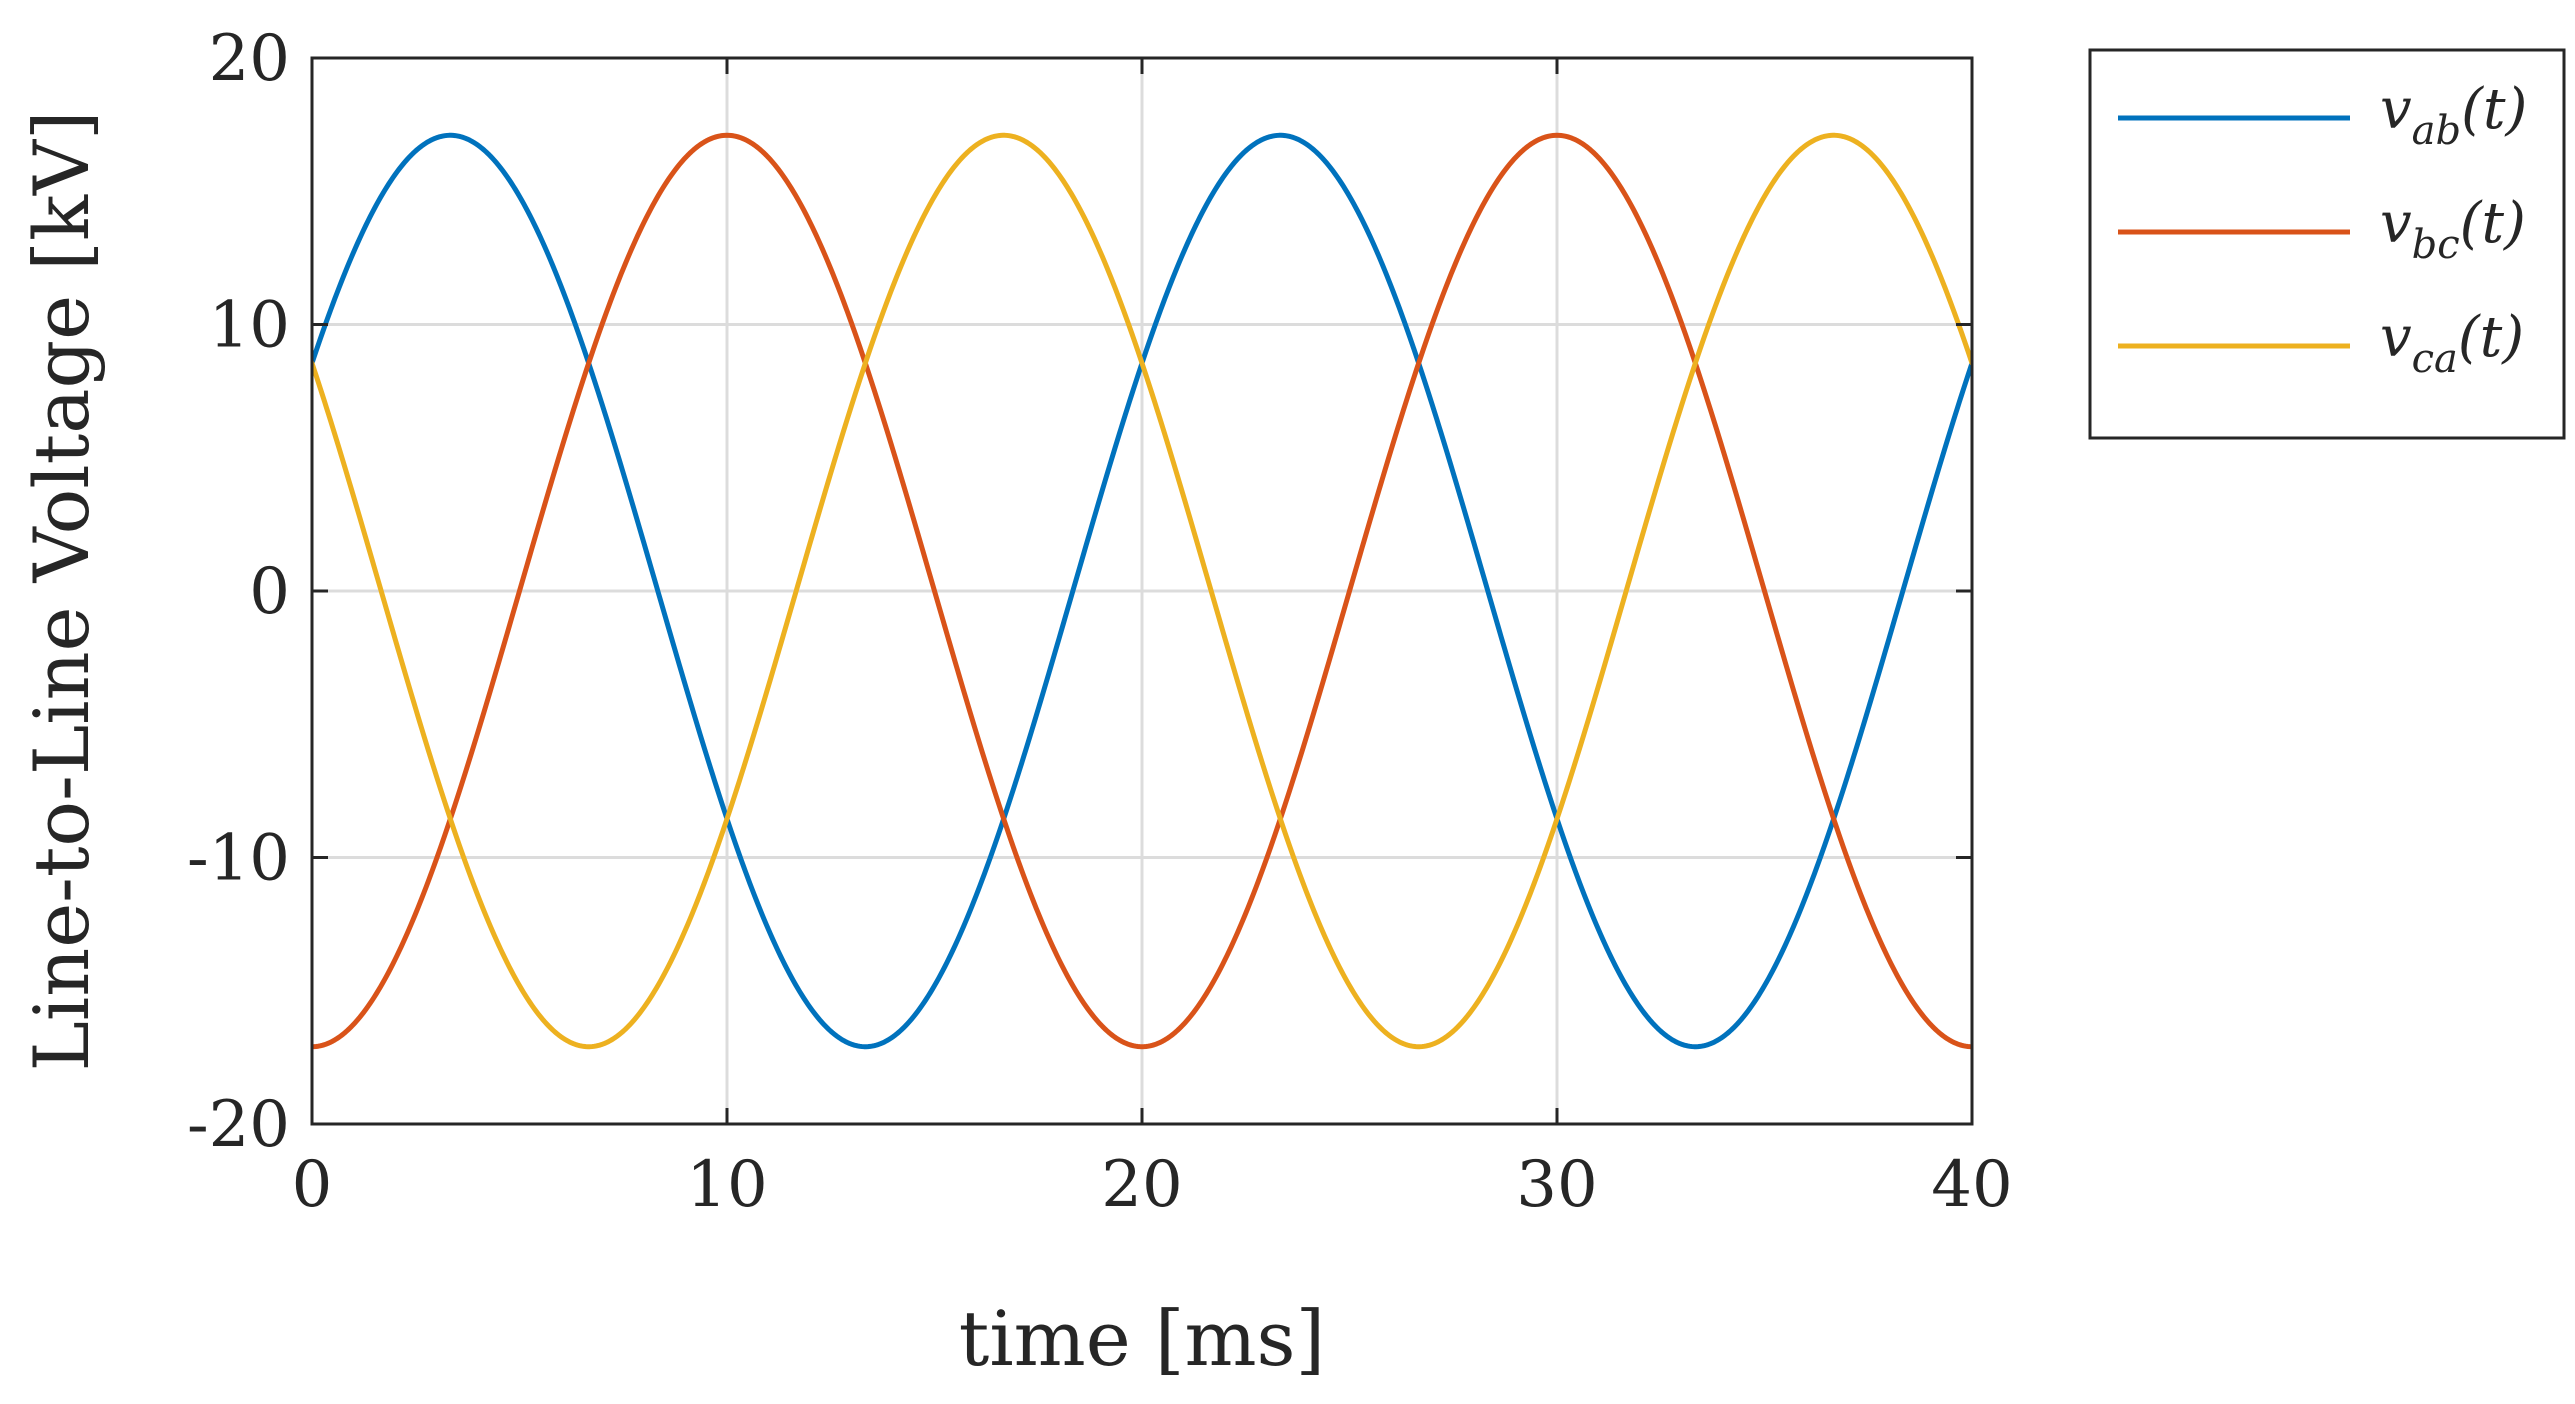  What do you see at coordinates (238, 1125) in the screenshot?
I see `y-tick-label: -20` at bounding box center [238, 1125].